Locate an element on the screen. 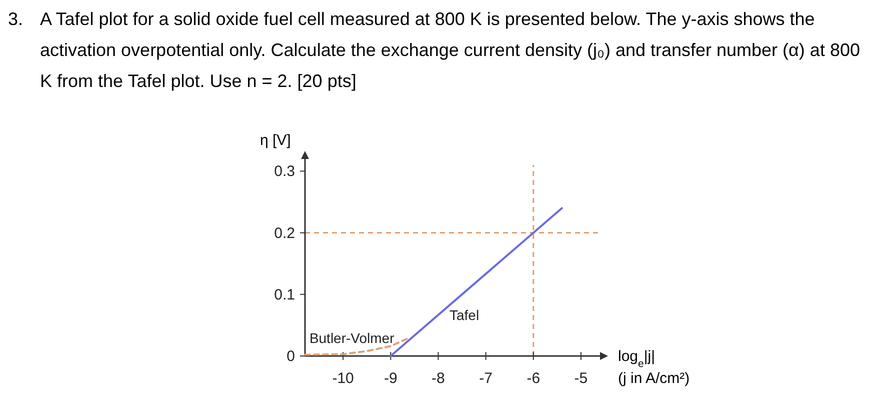  series-label: Tafel is located at coordinates (465, 315).